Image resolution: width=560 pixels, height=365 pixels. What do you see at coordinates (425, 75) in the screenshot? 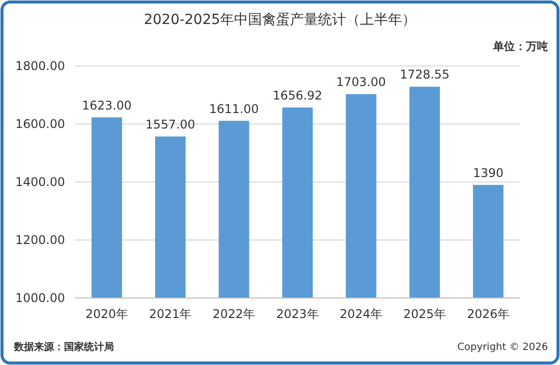
I see `data-label: 1728.55` at bounding box center [425, 75].